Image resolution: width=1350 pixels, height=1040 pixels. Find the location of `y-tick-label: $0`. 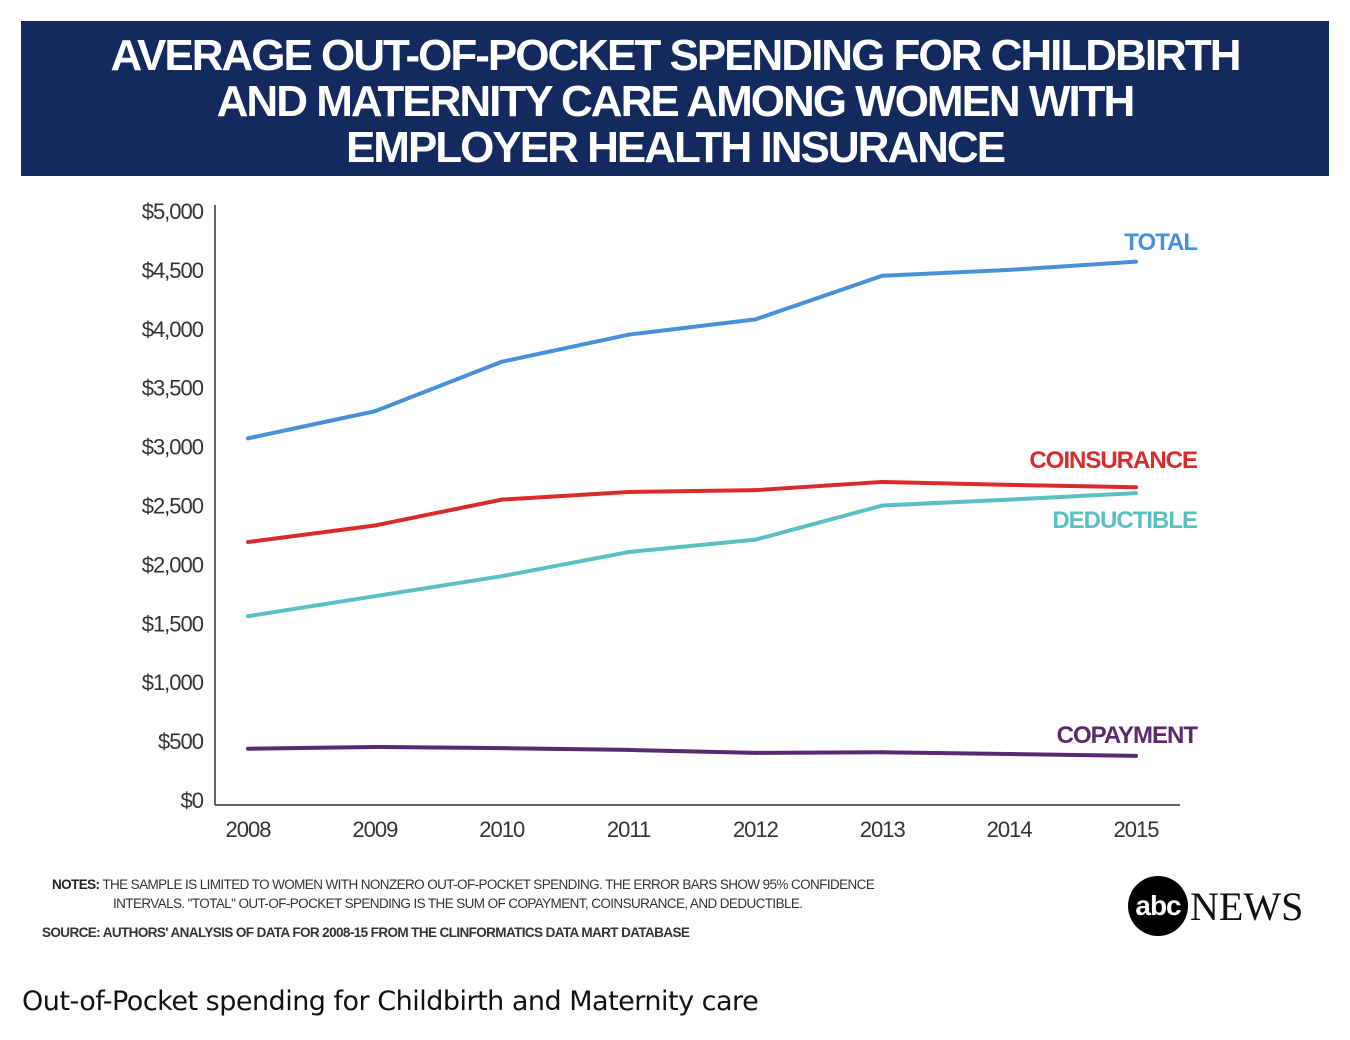

y-tick-label: $0 is located at coordinates (192, 800).